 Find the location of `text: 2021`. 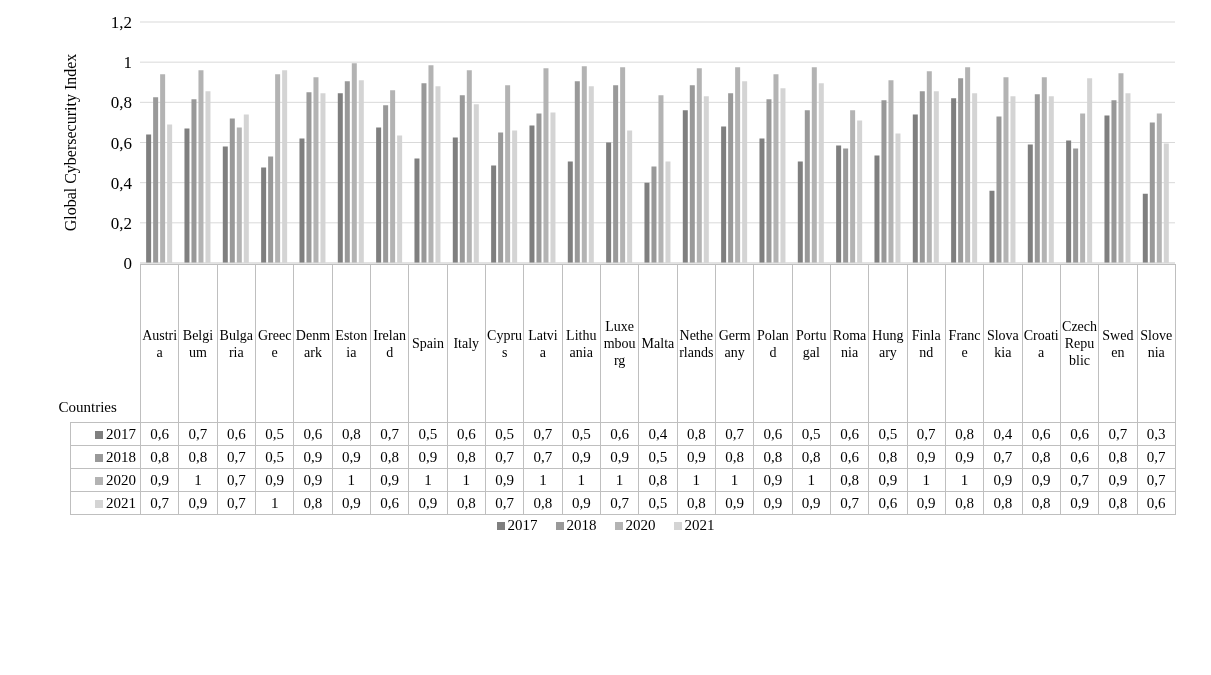

text: 2021 is located at coordinates (699, 525).